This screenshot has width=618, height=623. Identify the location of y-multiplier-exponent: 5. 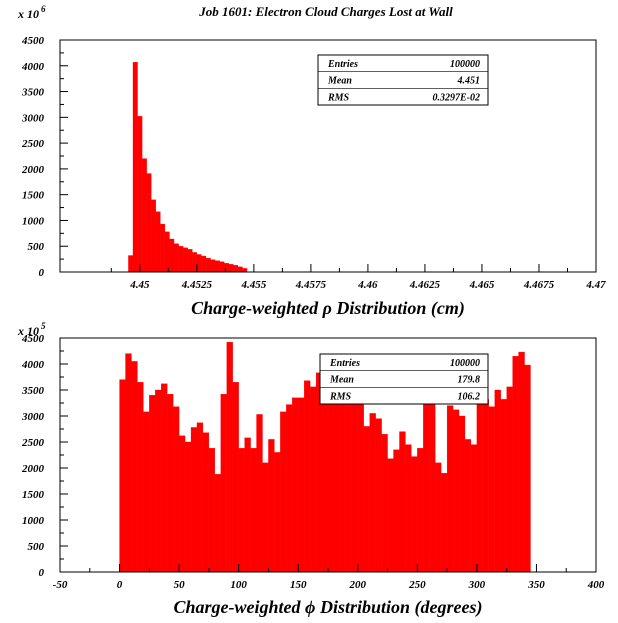
(43, 326).